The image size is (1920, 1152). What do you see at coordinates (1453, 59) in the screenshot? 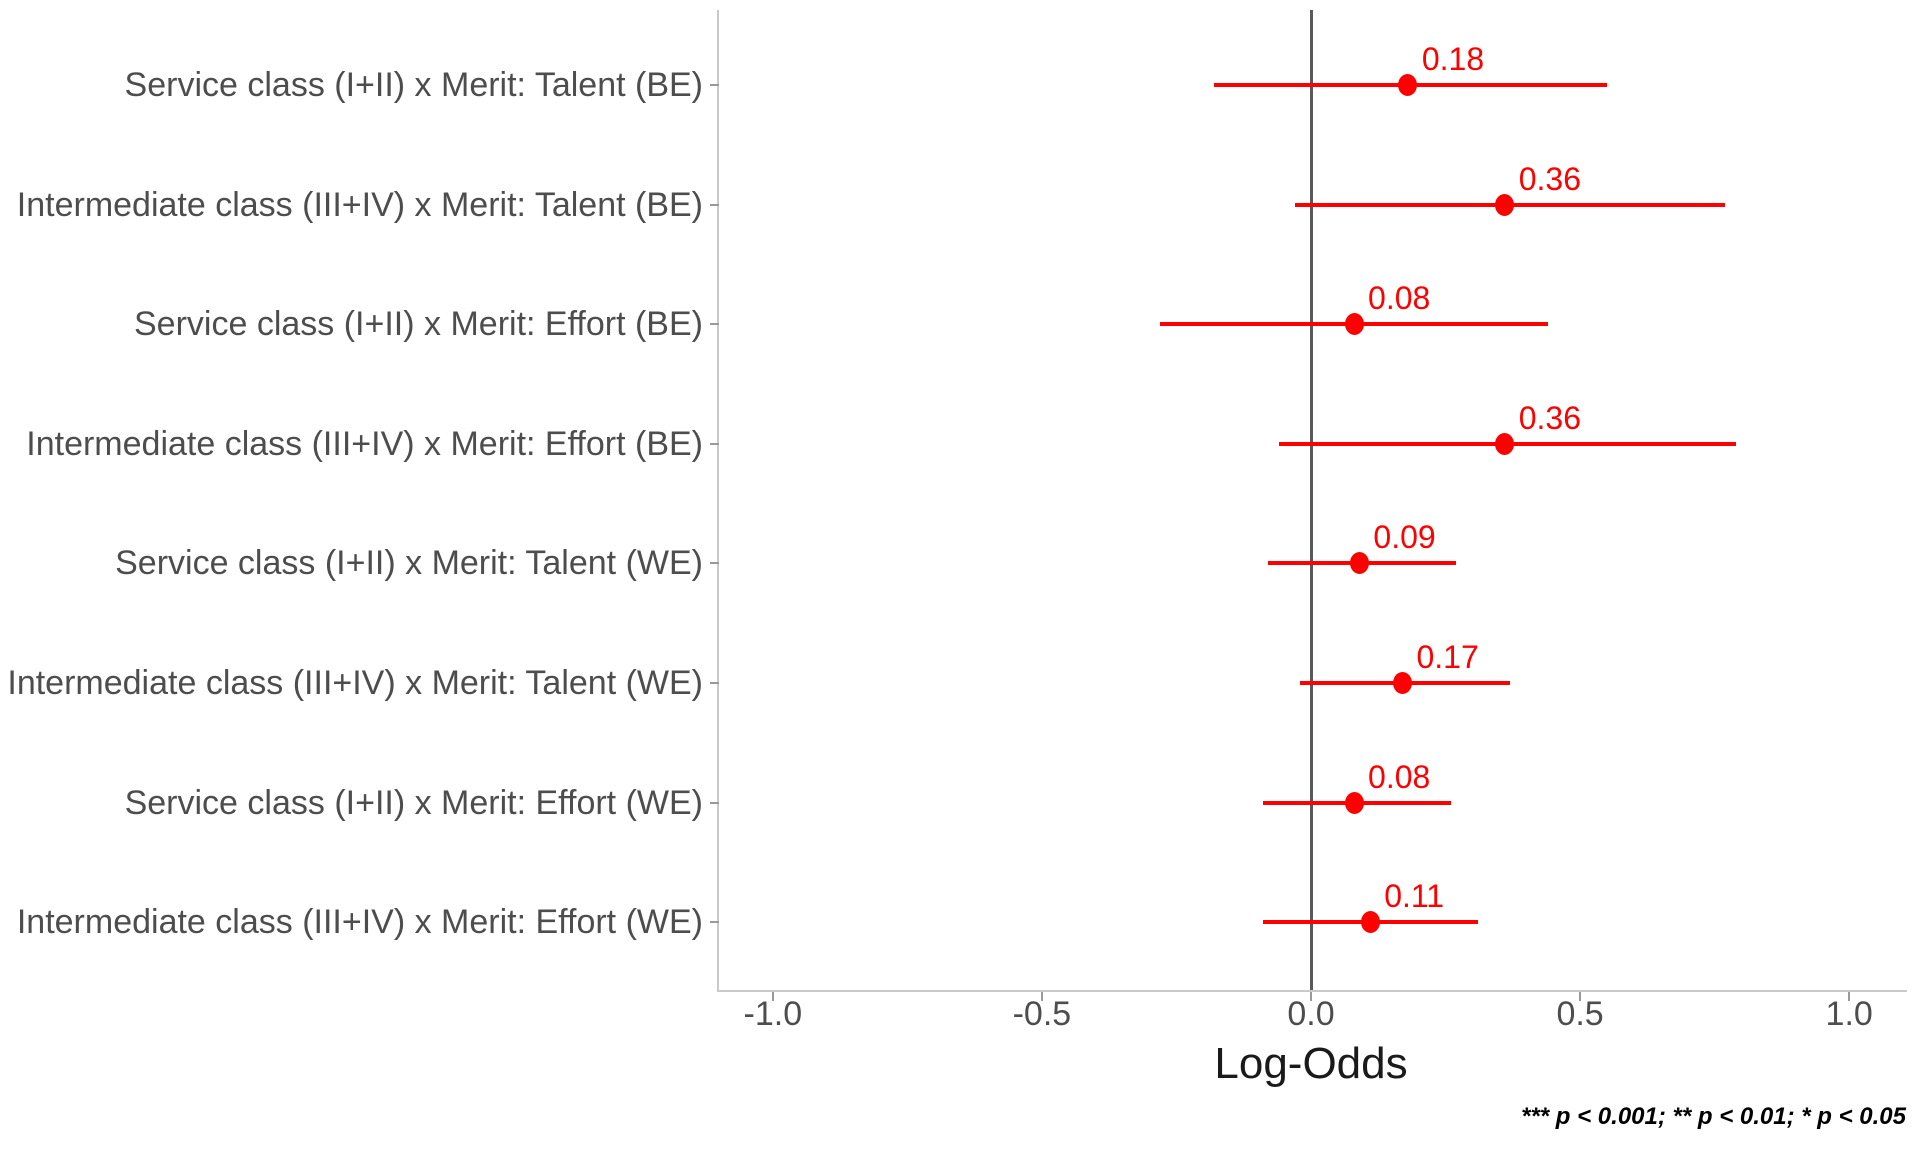
I see `estimate-value-label: 0.18` at bounding box center [1453, 59].